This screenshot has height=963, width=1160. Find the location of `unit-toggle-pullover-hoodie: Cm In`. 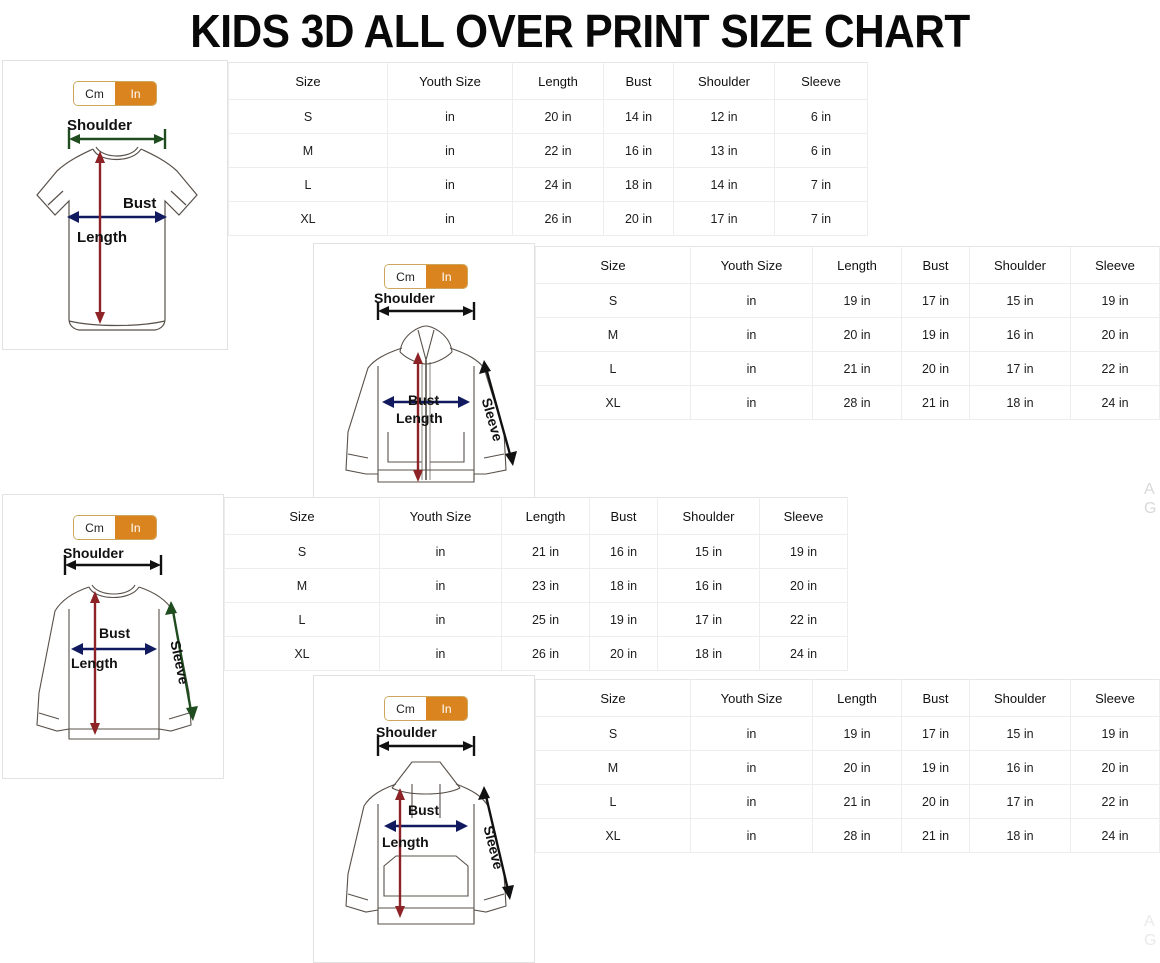

unit-toggle-pullover-hoodie: Cm In is located at coordinates (426, 708).